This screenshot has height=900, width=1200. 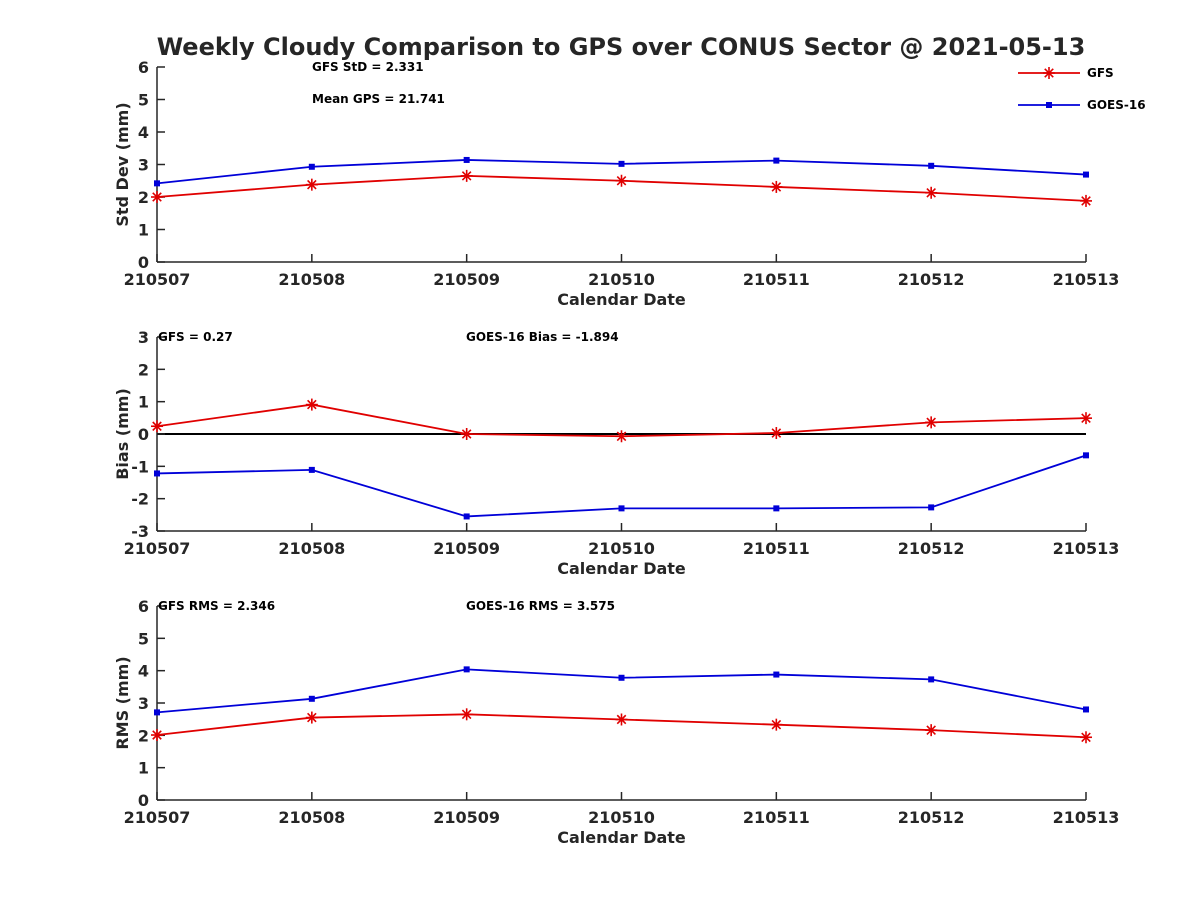 I want to click on y-axis-label: RMS (mm), so click(x=122, y=702).